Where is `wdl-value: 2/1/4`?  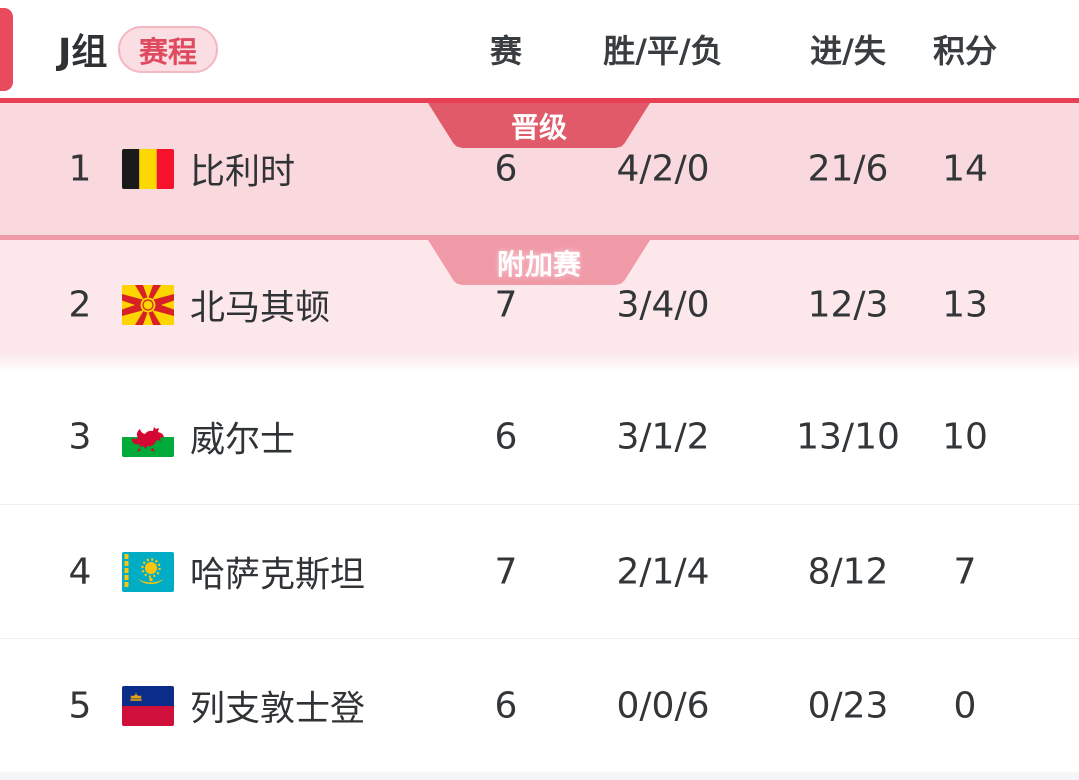 wdl-value: 2/1/4 is located at coordinates (663, 571).